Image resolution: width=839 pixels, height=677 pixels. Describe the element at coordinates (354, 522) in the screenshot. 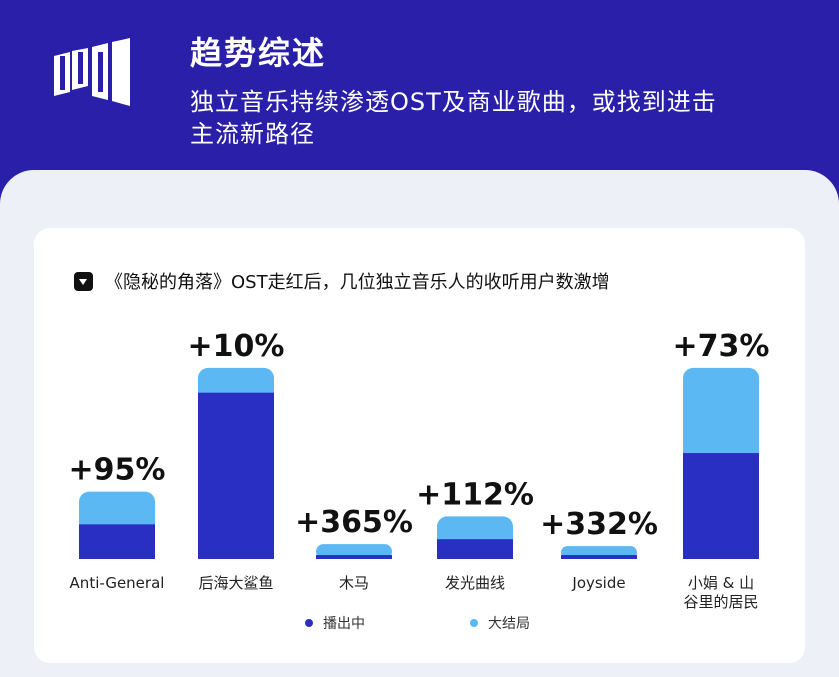

I see `data-label: +365%` at that location.